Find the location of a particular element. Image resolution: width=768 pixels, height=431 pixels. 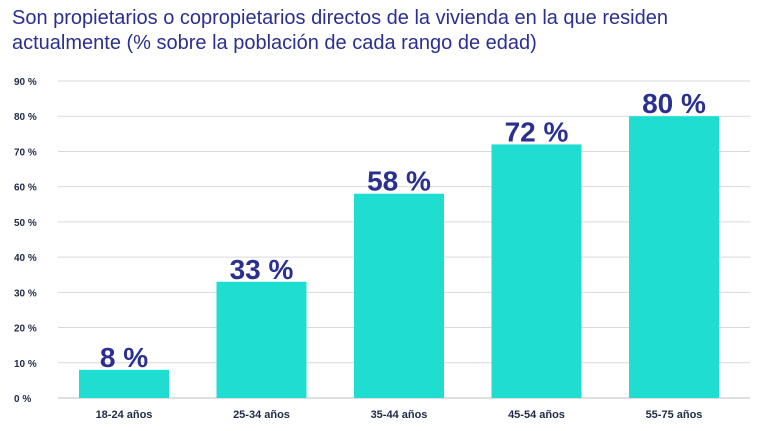

data-label: 33 % is located at coordinates (262, 269).